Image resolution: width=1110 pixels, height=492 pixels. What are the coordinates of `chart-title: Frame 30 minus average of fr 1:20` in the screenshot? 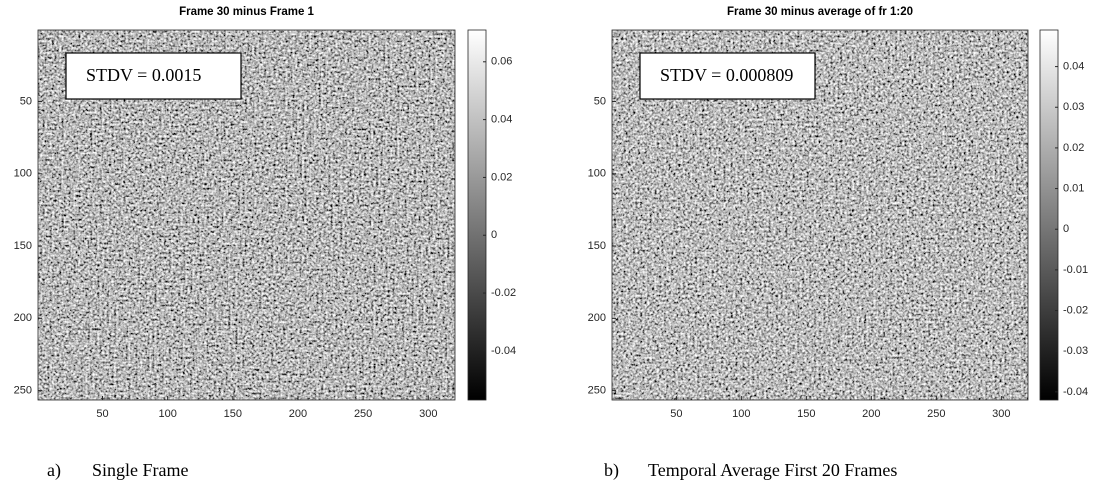 It's located at (820, 12).